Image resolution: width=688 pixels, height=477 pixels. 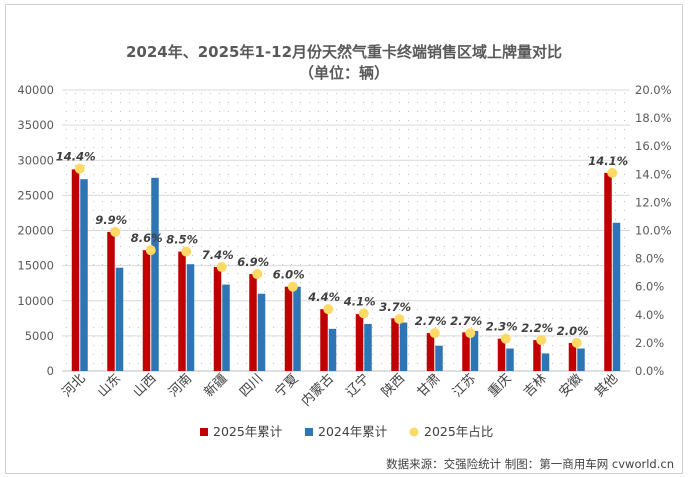 I want to click on x-axis-category-label: 四川, so click(x=251, y=385).